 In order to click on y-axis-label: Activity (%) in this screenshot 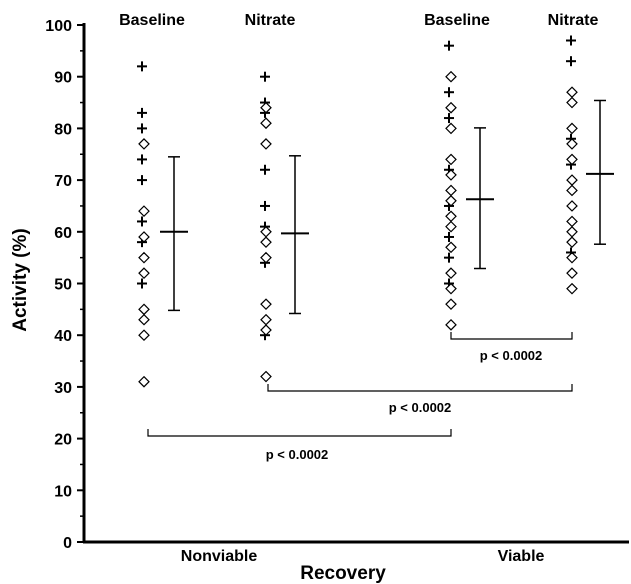, I will do `click(20, 279)`.